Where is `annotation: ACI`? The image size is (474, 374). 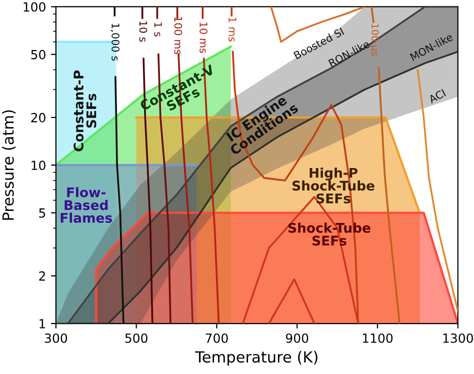 annotation: ACI is located at coordinates (437, 96).